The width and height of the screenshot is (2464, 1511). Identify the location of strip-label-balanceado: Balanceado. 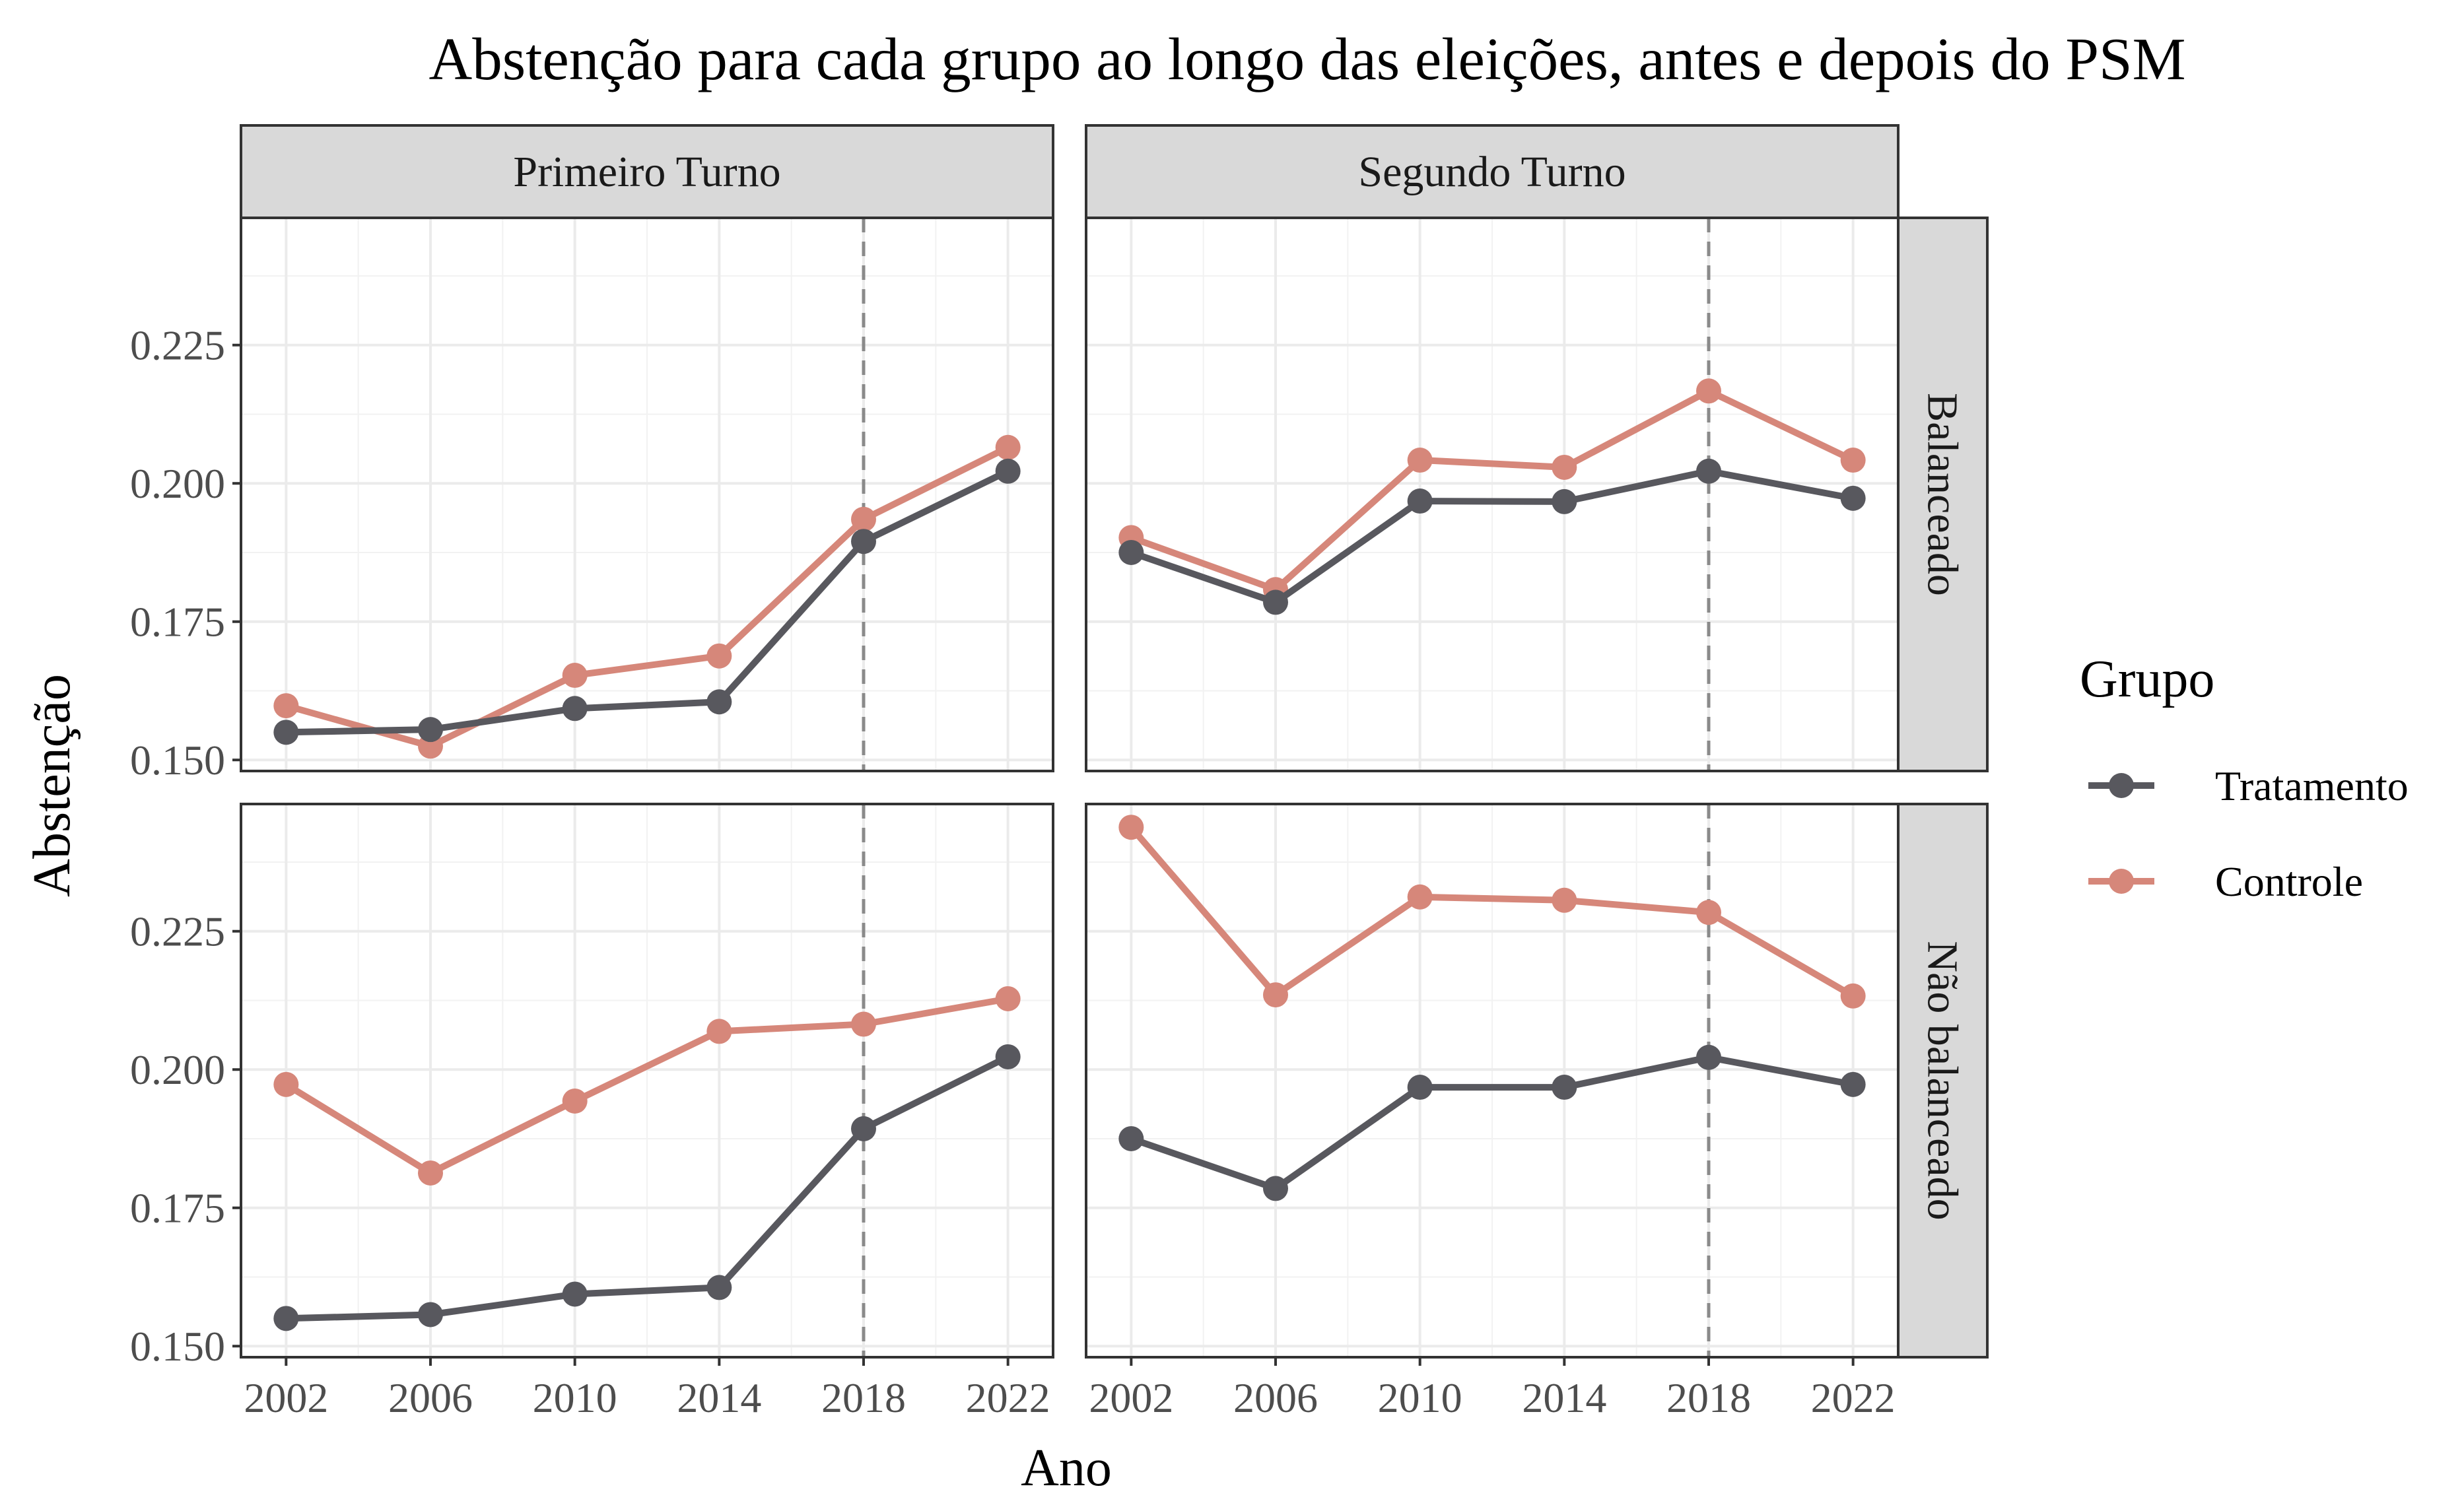
(1943, 494).